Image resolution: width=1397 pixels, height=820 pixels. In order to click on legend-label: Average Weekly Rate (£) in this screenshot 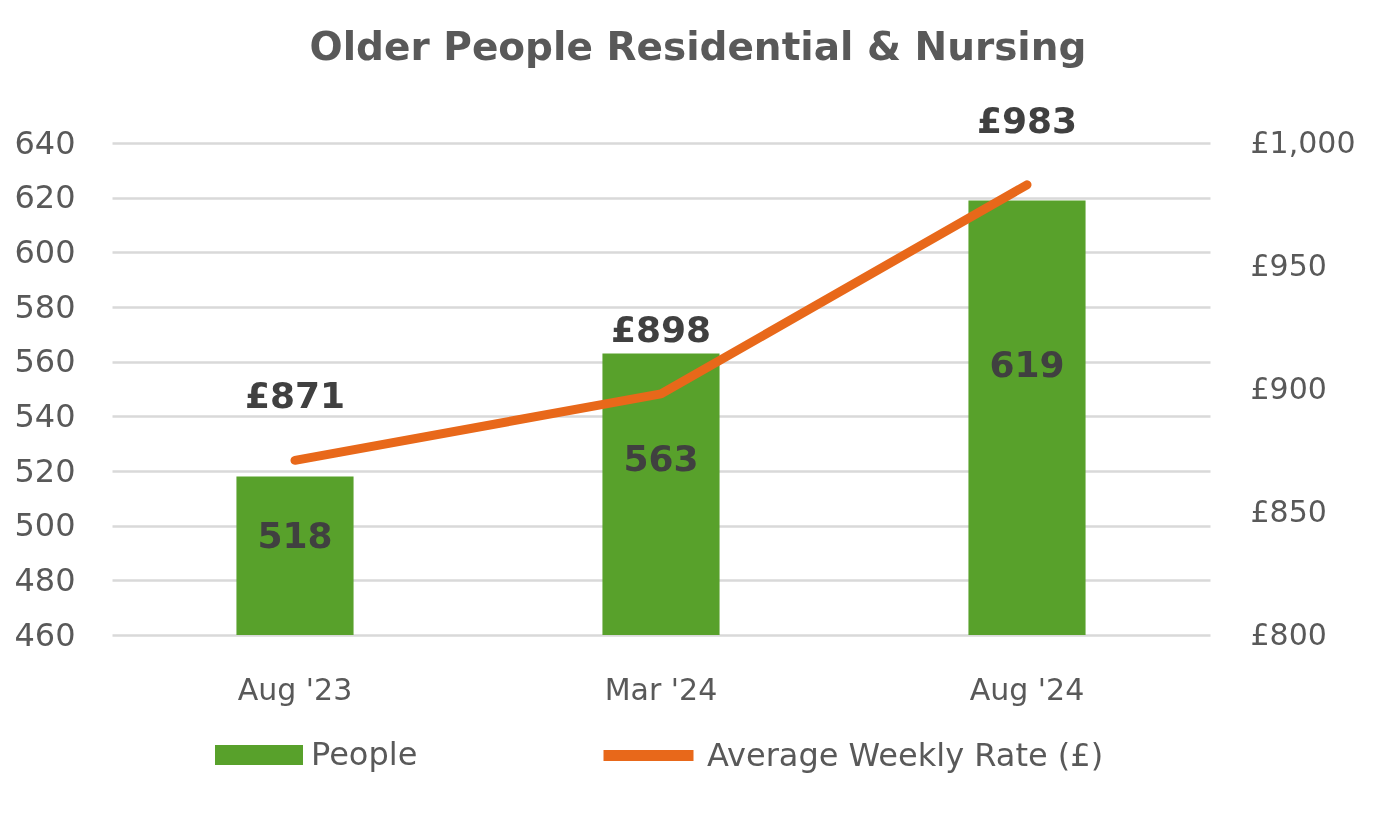, I will do `click(905, 754)`.